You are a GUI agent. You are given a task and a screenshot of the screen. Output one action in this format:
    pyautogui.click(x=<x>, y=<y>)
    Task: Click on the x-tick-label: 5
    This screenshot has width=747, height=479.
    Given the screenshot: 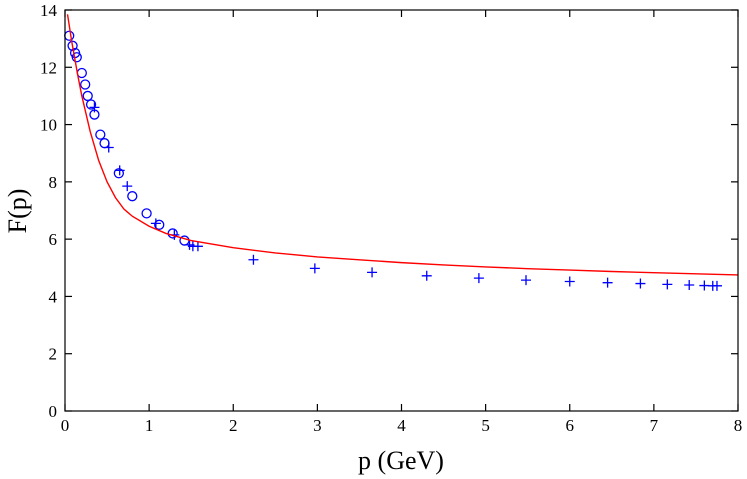 What is the action you would take?
    pyautogui.click(x=485, y=425)
    